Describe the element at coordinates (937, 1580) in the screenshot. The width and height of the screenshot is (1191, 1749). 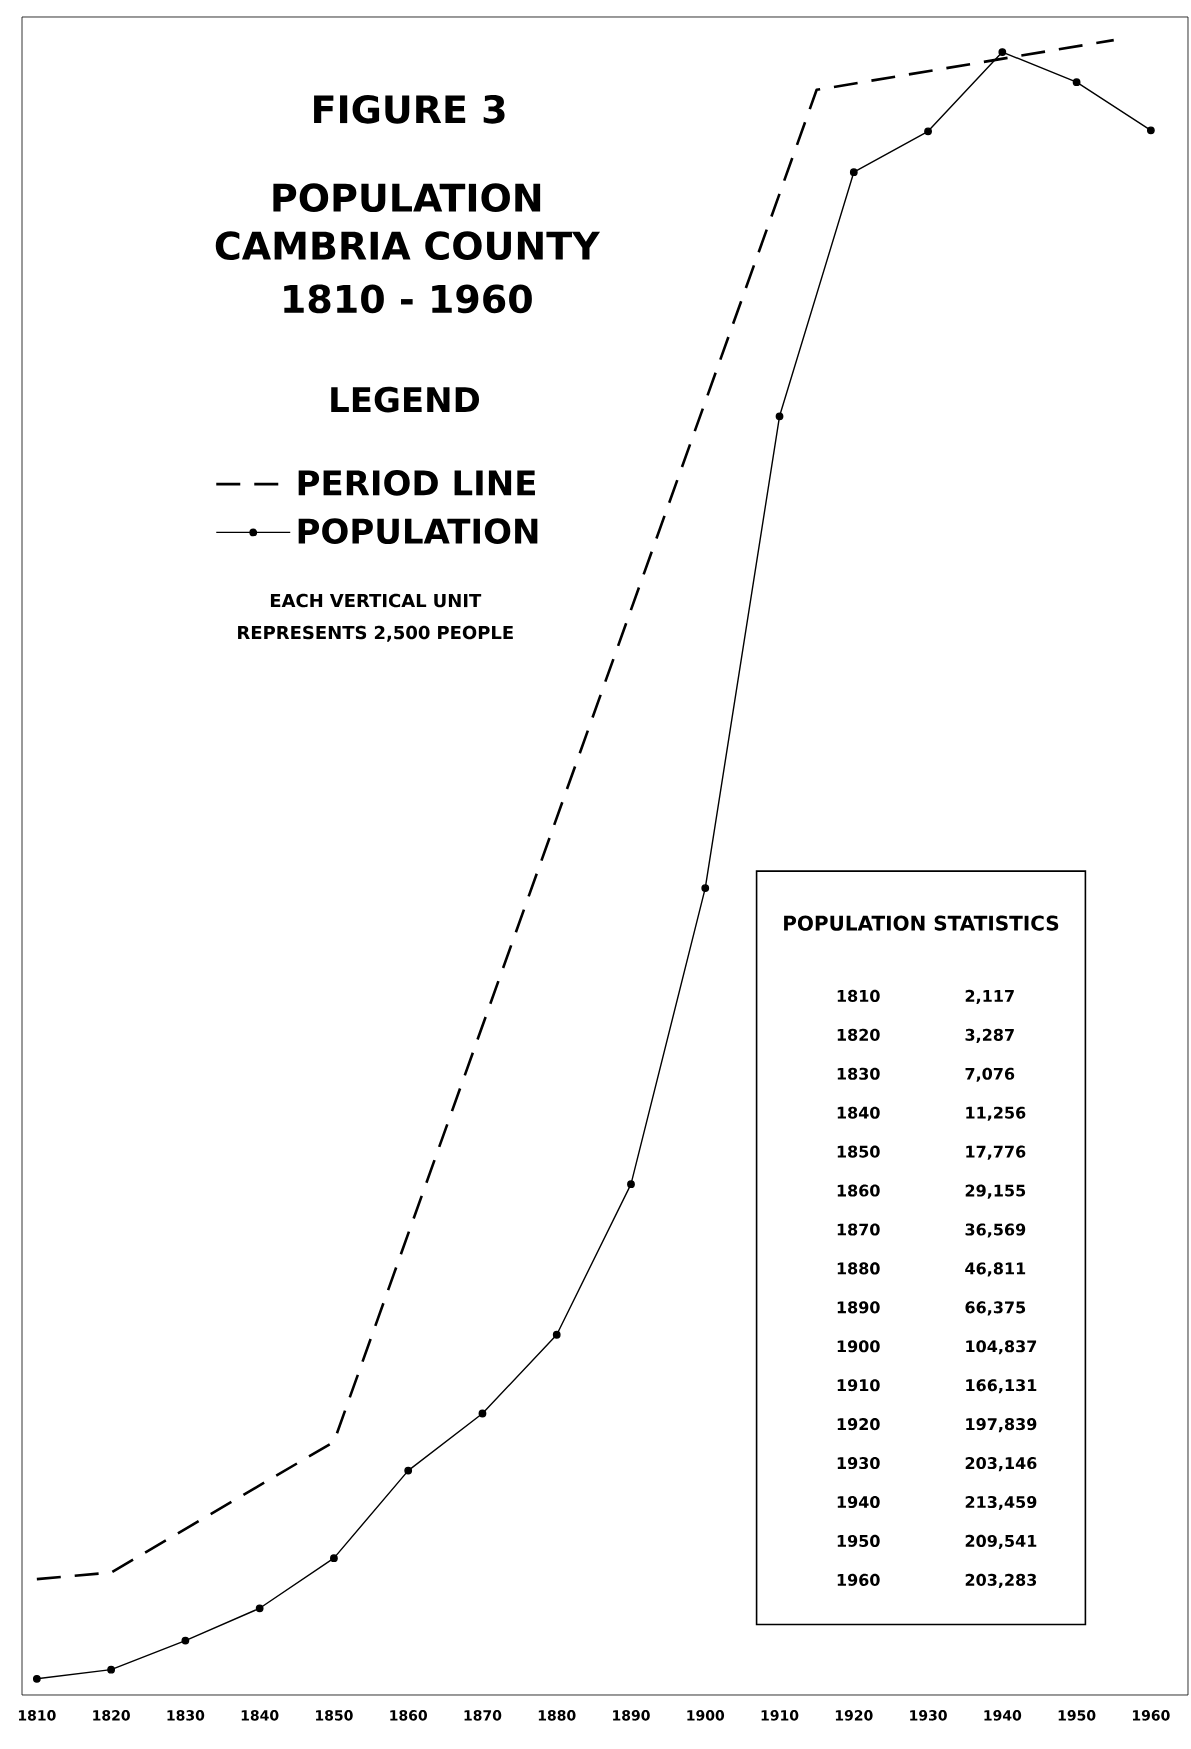
I see `text: 1960 203,283` at that location.